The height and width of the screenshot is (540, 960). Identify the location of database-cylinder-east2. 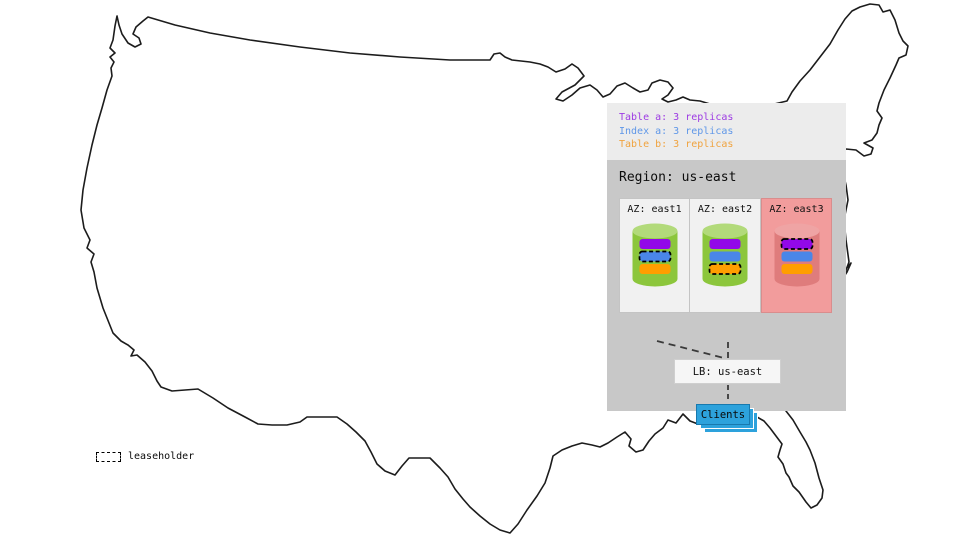
(725, 255).